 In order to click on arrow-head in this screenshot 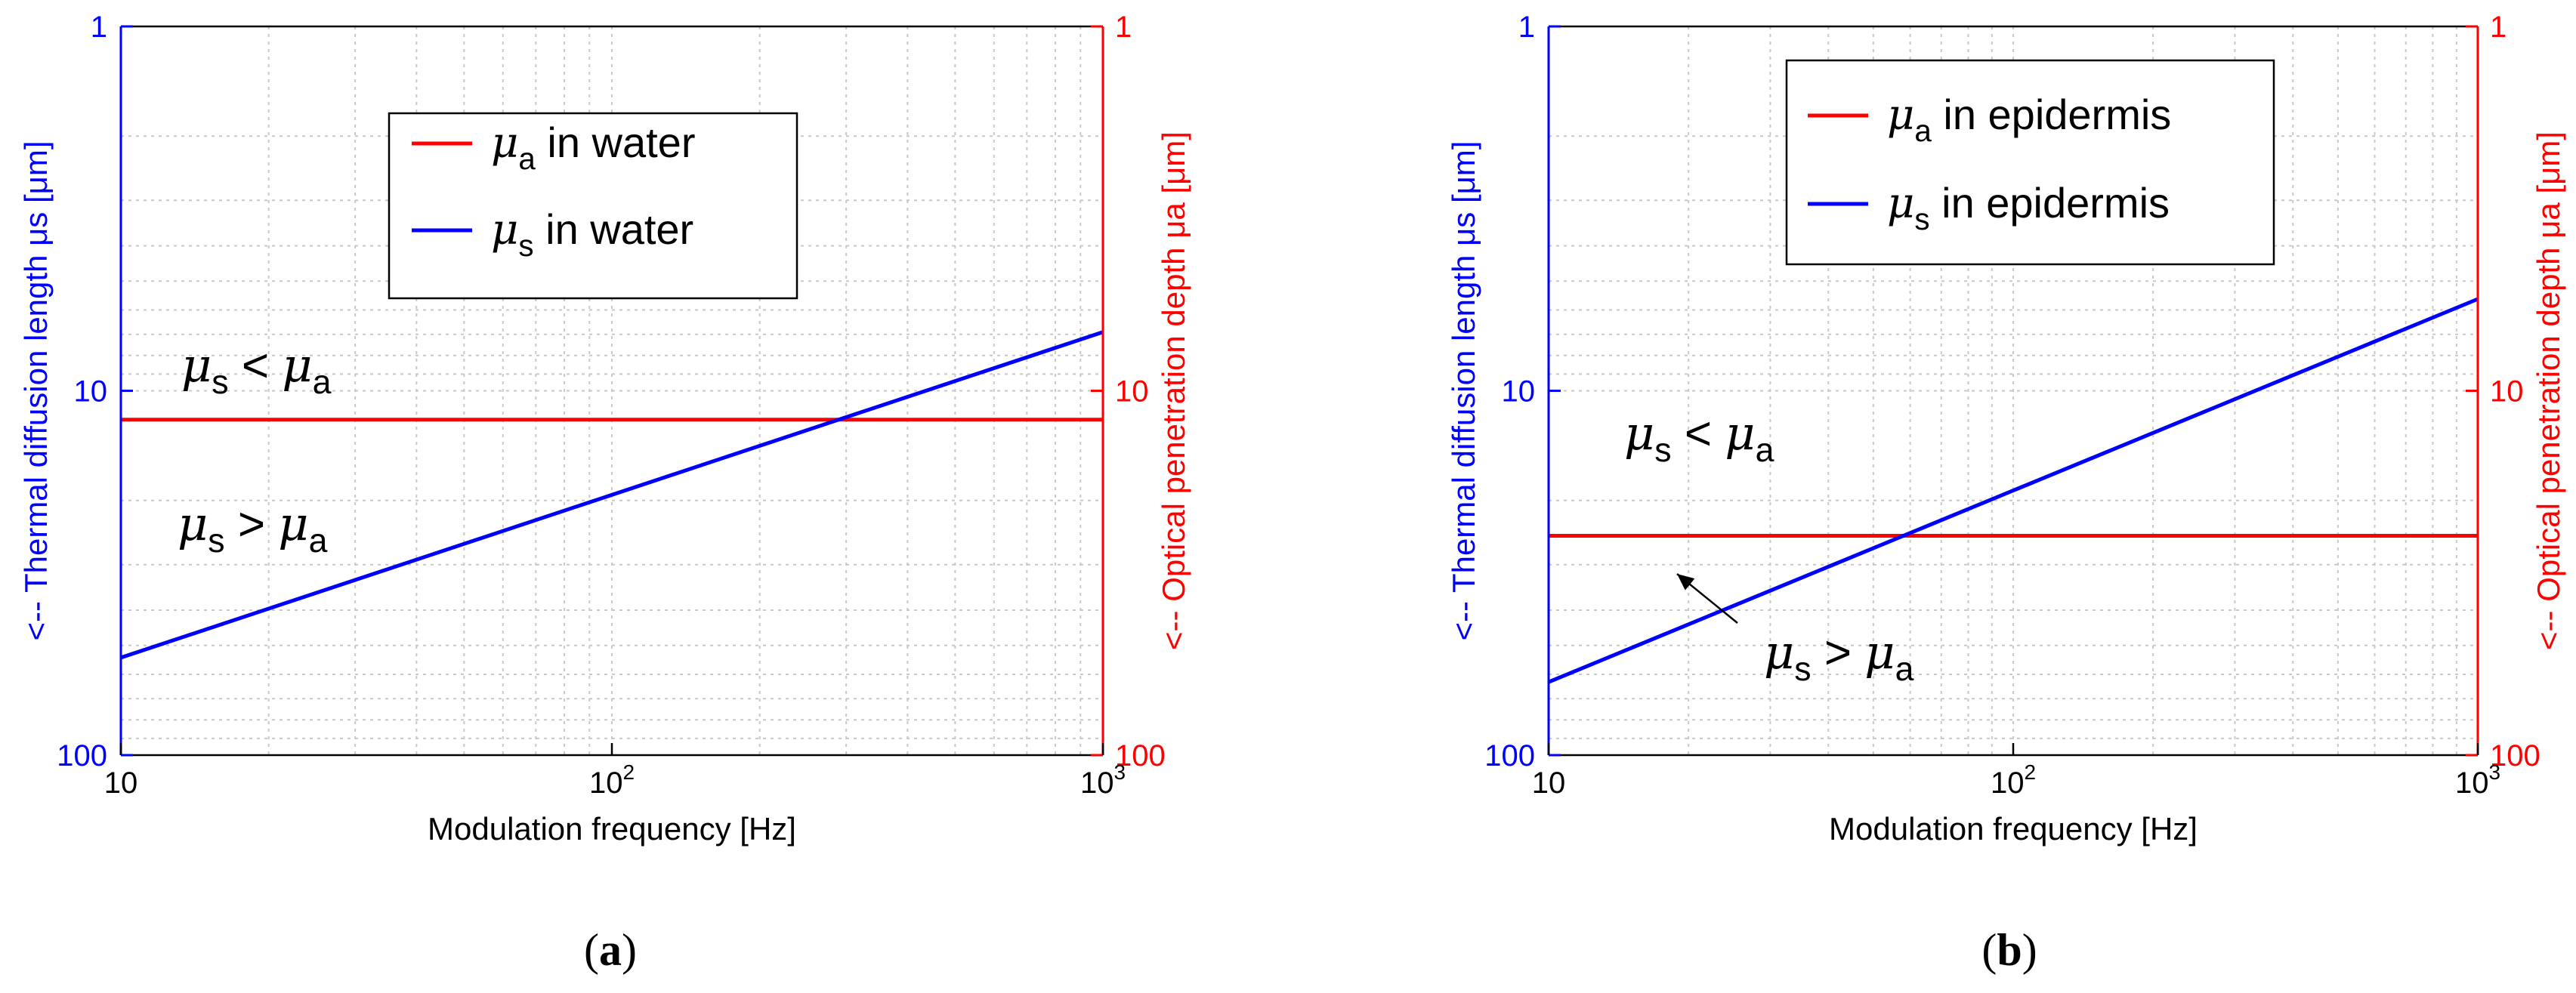, I will do `click(1686, 582)`.